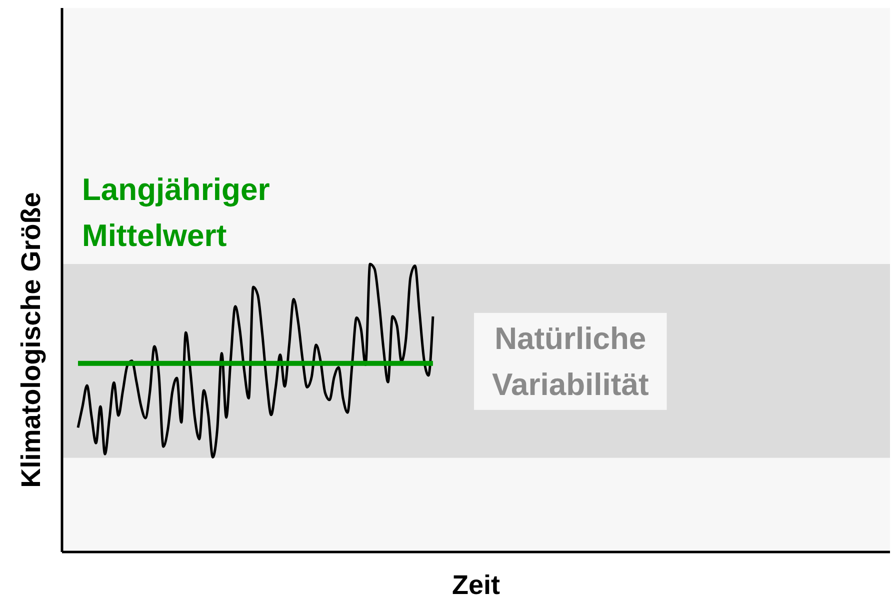 The width and height of the screenshot is (896, 611). Describe the element at coordinates (570, 361) in the screenshot. I see `band-label: Natürliche Variabilität` at that location.